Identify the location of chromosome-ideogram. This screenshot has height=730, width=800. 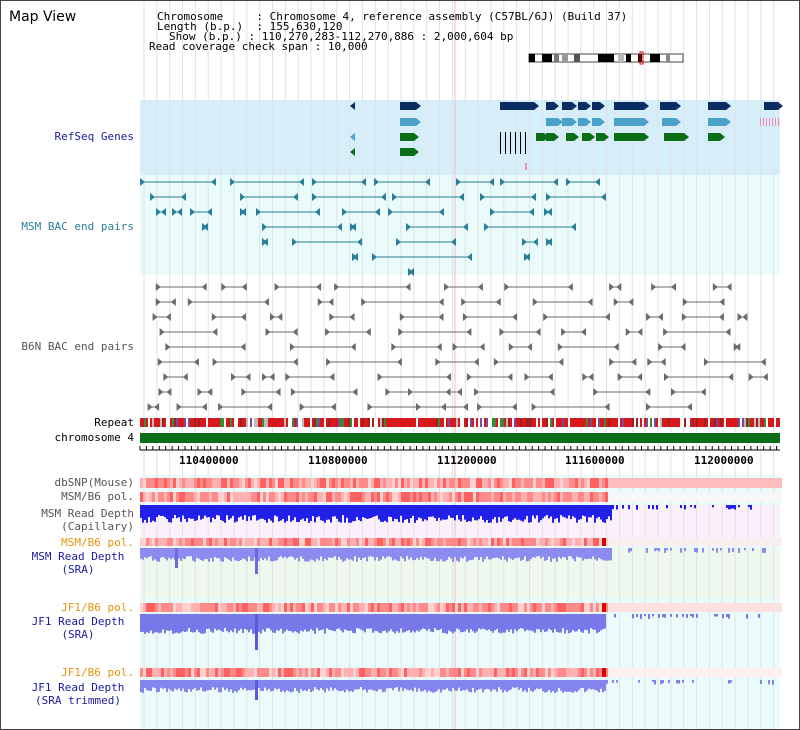
(607, 58).